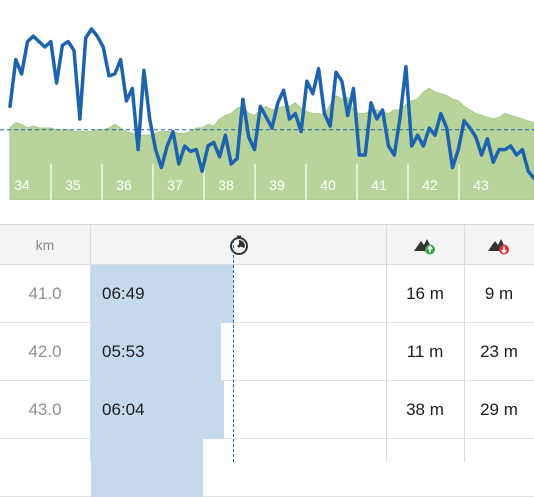 The height and width of the screenshot is (497, 534). What do you see at coordinates (267, 352) in the screenshot?
I see `table-row: 42.0 05:53 11 m 23 m` at bounding box center [267, 352].